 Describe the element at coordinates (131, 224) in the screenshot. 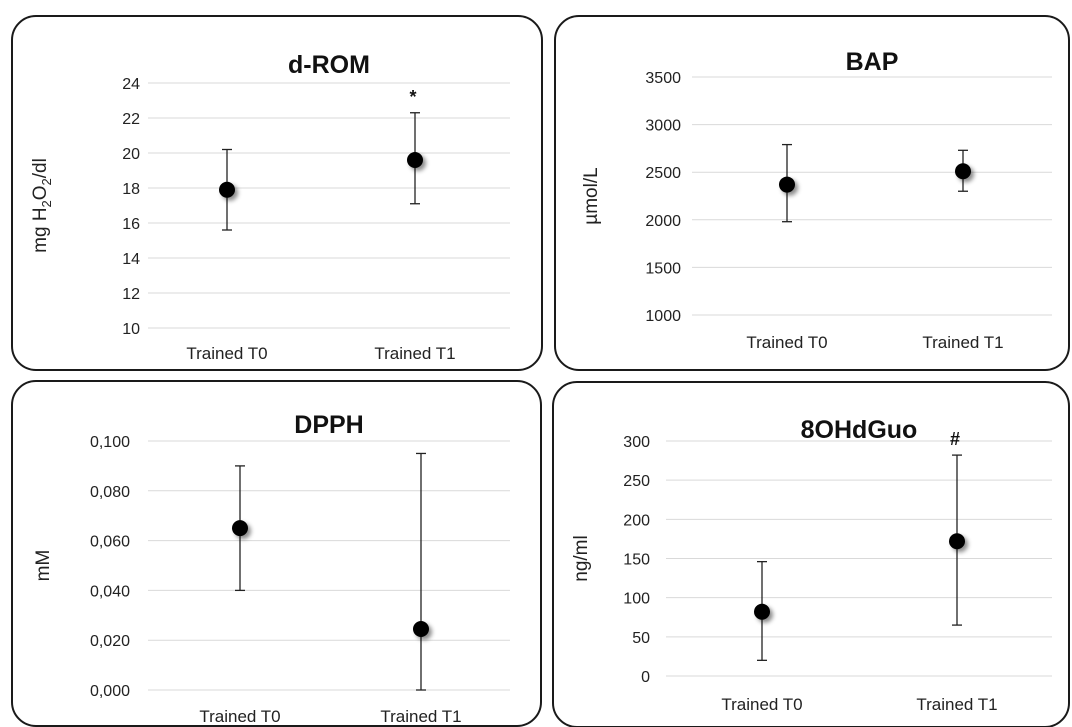

I see `y-tick-label: 16` at that location.